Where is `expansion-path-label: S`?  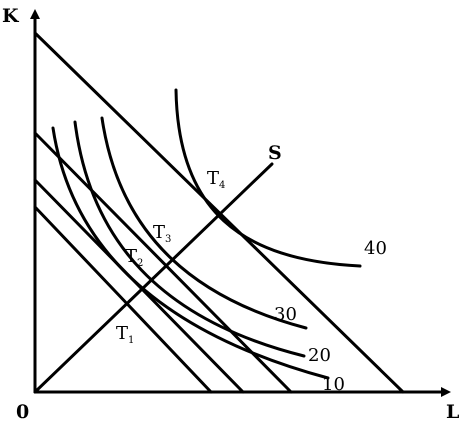
expansion-path-label: S is located at coordinates (275, 153).